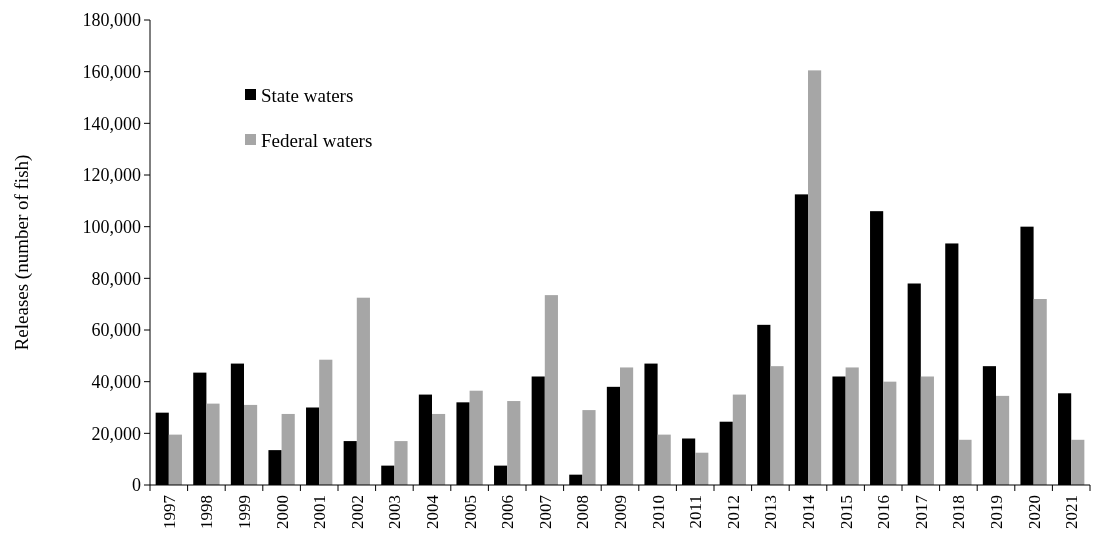  What do you see at coordinates (395, 512) in the screenshot?
I see `x-tick-label: 2003` at bounding box center [395, 512].